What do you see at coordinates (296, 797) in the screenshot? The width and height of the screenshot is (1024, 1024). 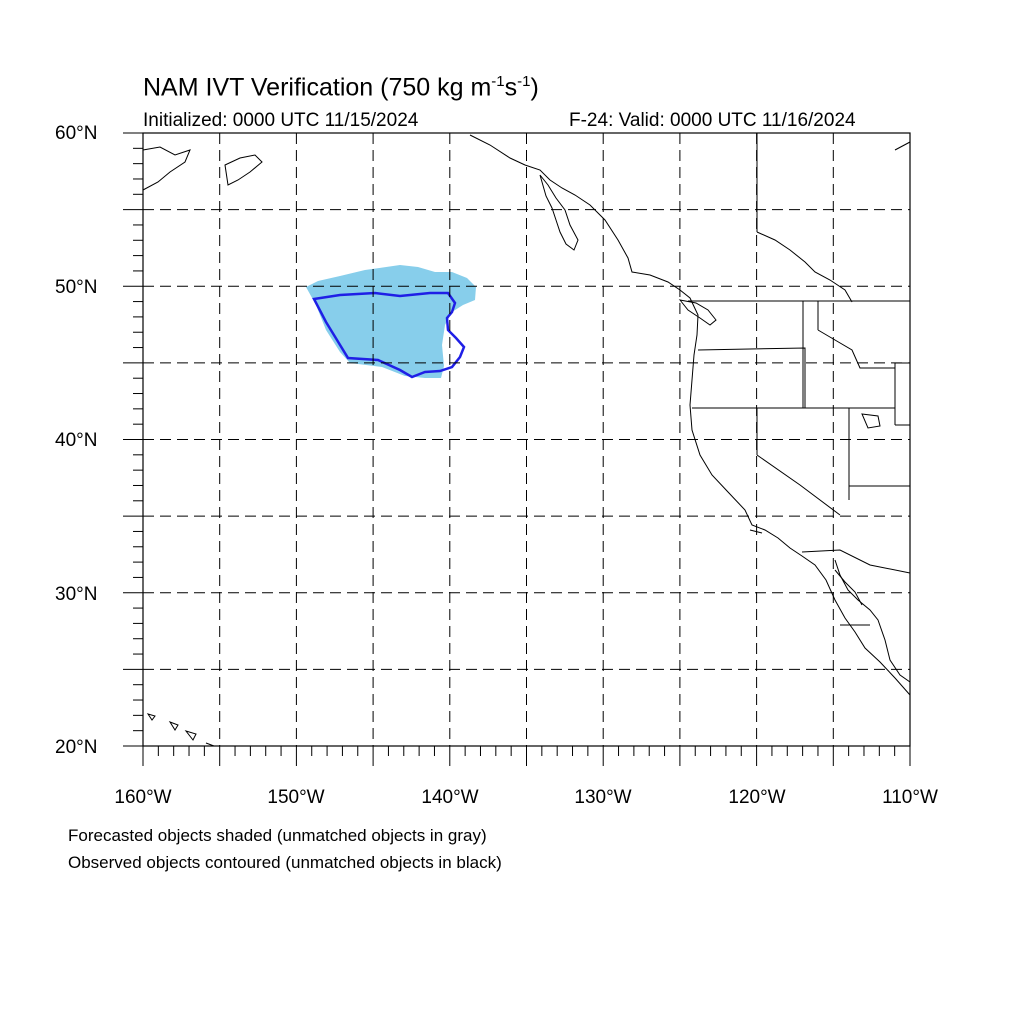 I see `lon-label-150w: 150°W` at bounding box center [296, 797].